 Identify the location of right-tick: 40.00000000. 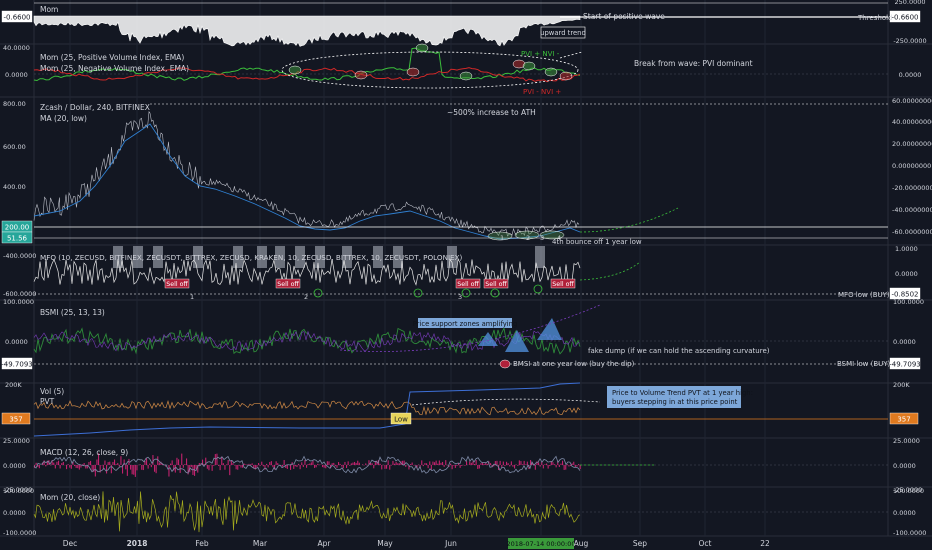
(912, 122).